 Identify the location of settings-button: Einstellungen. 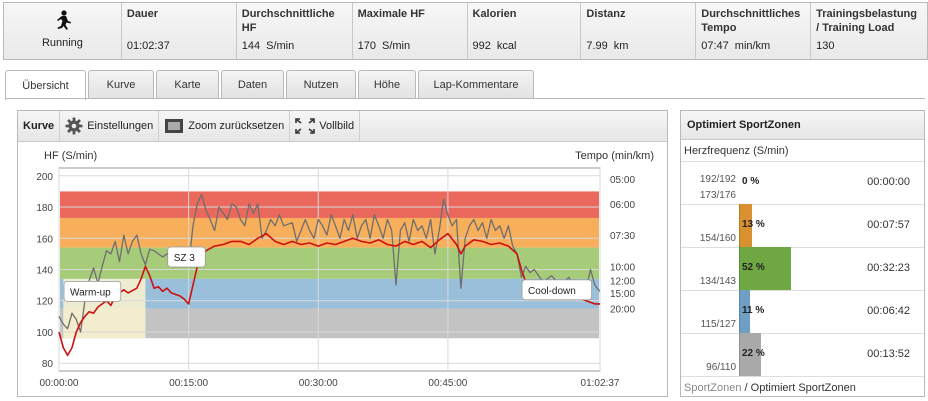
(110, 126).